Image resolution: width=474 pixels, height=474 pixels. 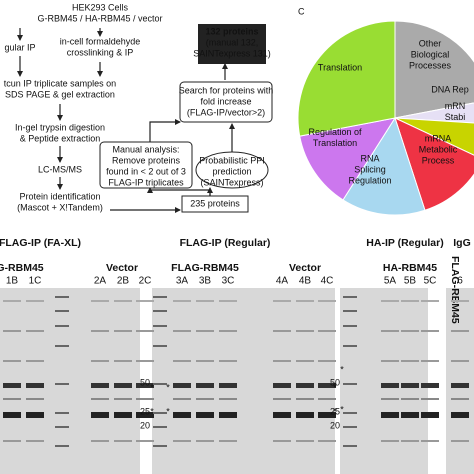 What do you see at coordinates (462, 243) in the screenshot?
I see `gel-header: IgG` at bounding box center [462, 243].